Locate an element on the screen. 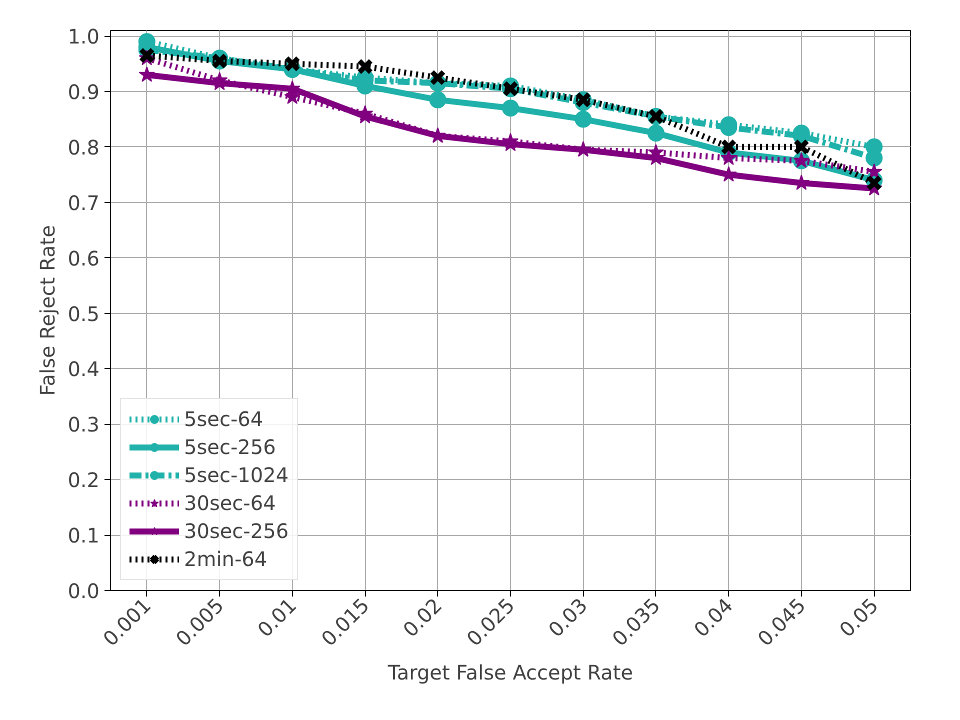 This screenshot has height=720, width=960. y-tick-label: 0.2 is located at coordinates (84, 480).